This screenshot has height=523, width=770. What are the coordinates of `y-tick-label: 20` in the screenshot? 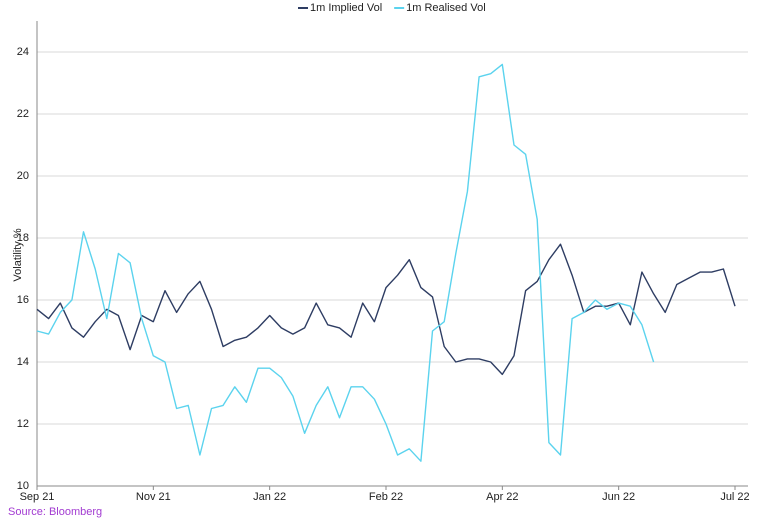 It's located at (23, 176).